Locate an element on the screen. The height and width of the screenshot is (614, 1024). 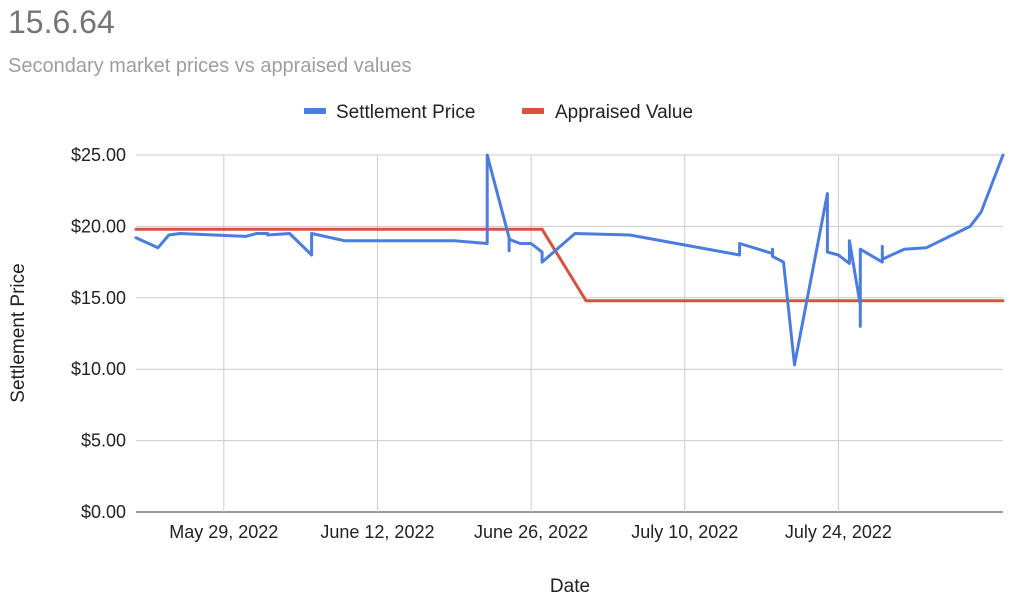
x-tick-label: June 26, 2022 is located at coordinates (531, 532).